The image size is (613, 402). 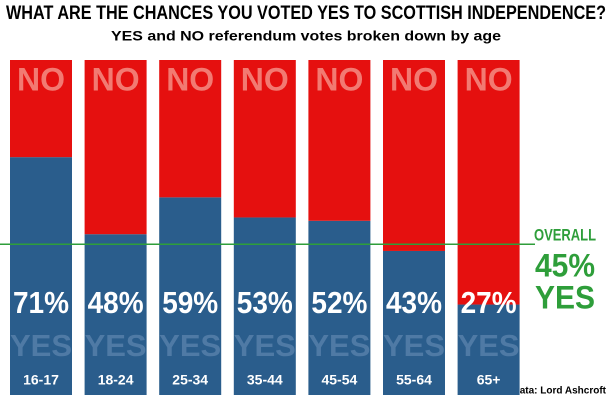 I want to click on overall-value: 45%, so click(x=565, y=265).